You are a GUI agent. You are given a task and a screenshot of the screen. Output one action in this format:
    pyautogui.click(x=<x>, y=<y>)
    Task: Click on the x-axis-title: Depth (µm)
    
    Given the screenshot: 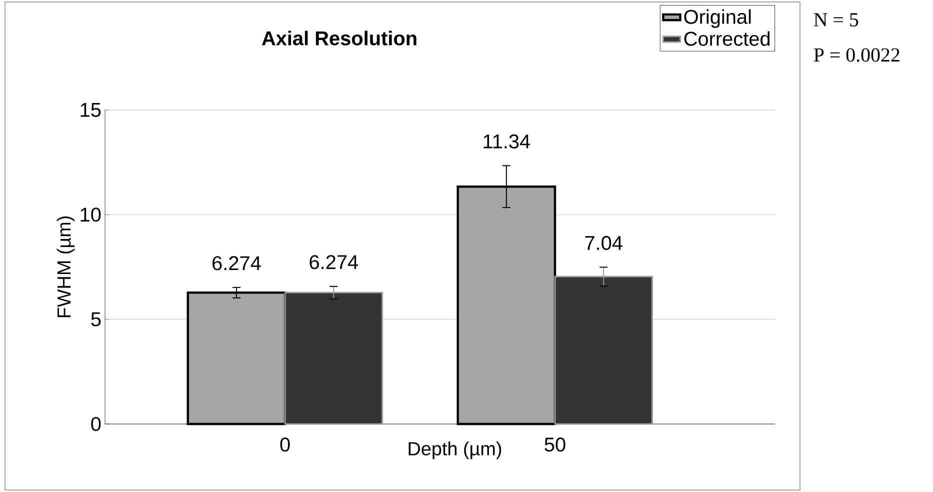 What is the action you would take?
    pyautogui.click(x=455, y=451)
    